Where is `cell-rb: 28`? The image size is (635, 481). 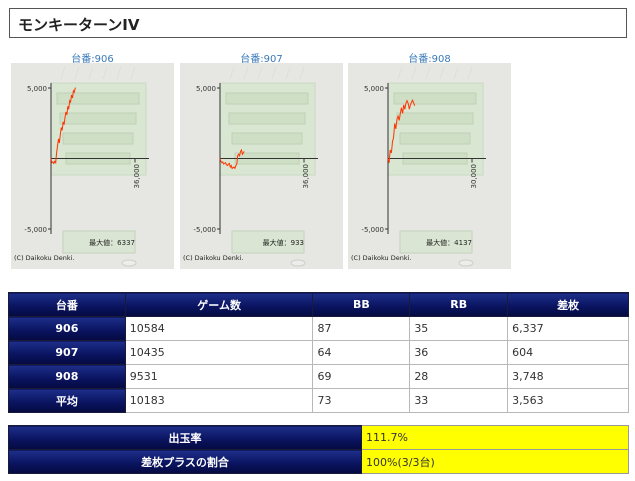 cell-rb: 28 is located at coordinates (459, 376).